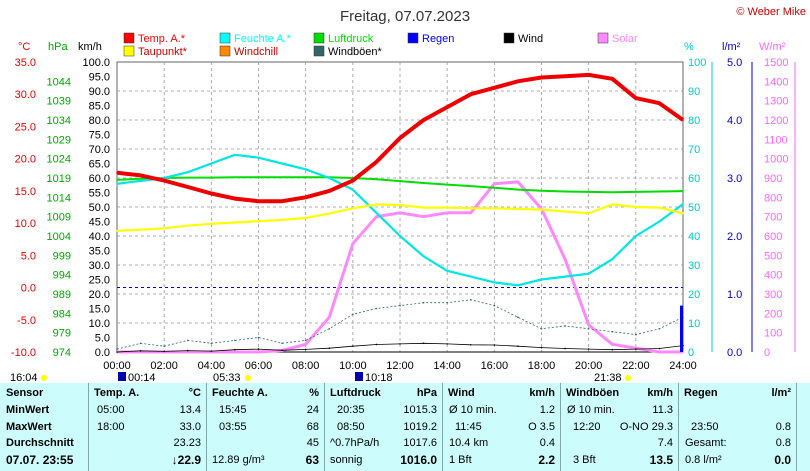 This screenshot has width=810, height=471. Describe the element at coordinates (776, 140) in the screenshot. I see `solar-tick-label: 1100` at that location.